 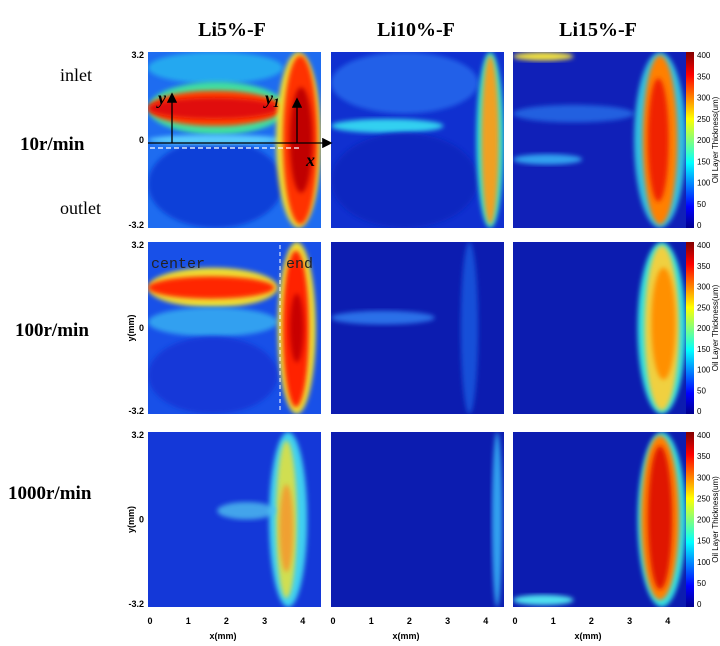 I want to click on end-label: end, so click(x=299, y=264).